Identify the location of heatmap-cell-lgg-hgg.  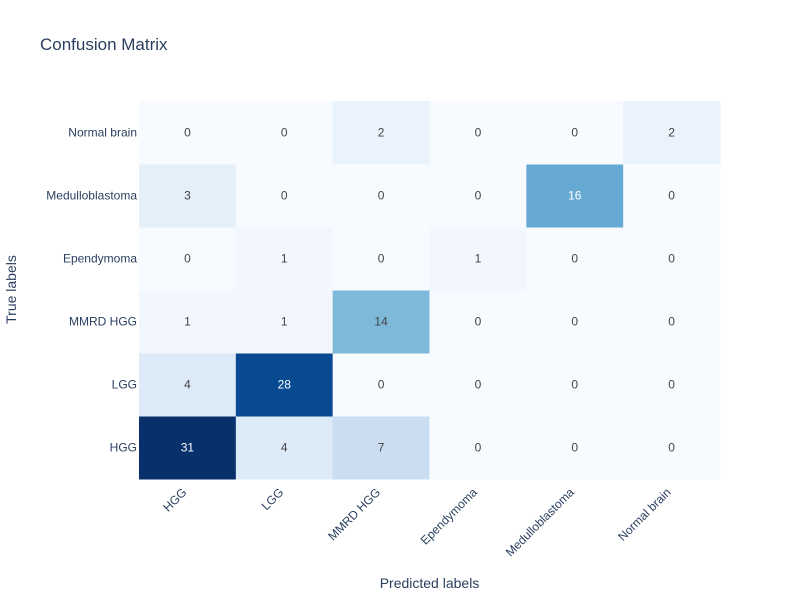
(188, 385).